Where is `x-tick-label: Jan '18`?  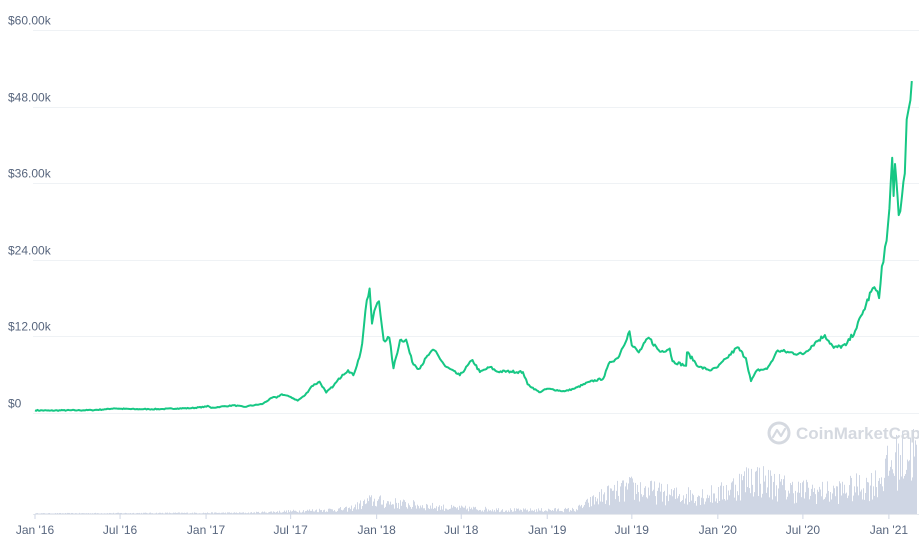
x-tick-label: Jan '18 is located at coordinates (376, 530).